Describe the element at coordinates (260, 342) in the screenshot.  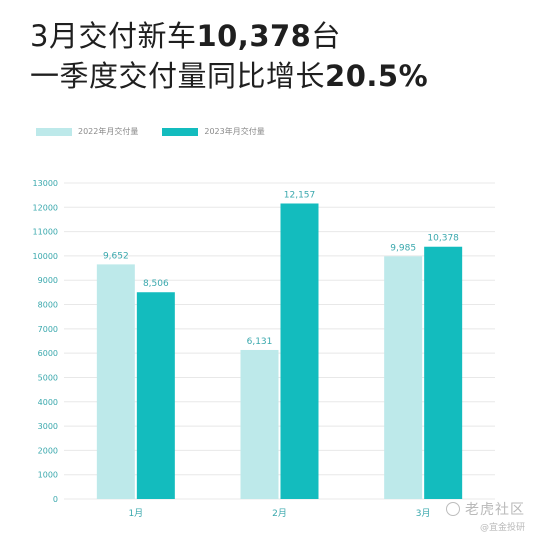
I see `data-label: 6,131` at that location.